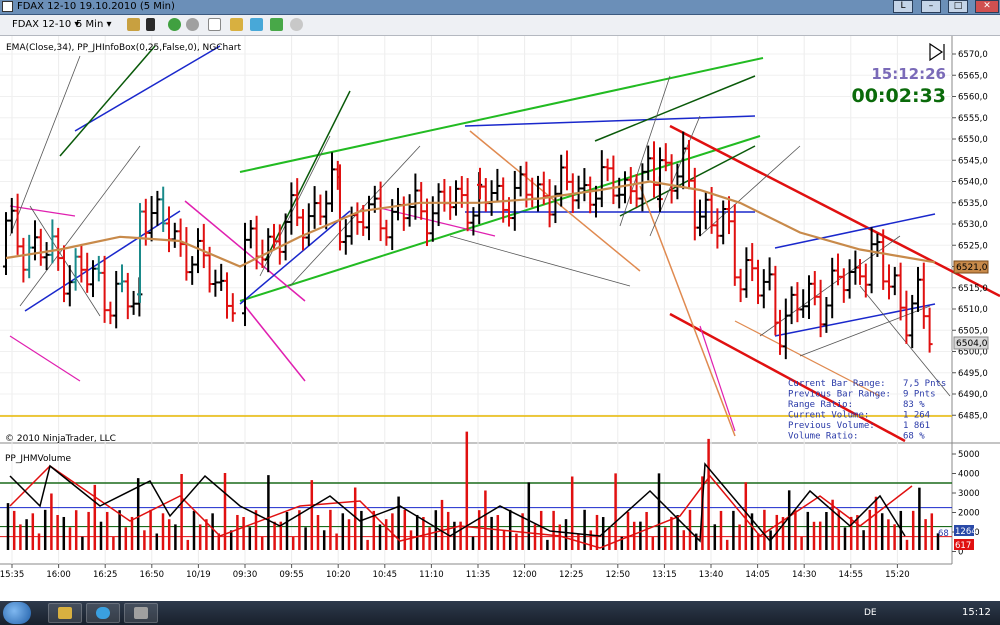  I want to click on link-button: L, so click(903, 6).